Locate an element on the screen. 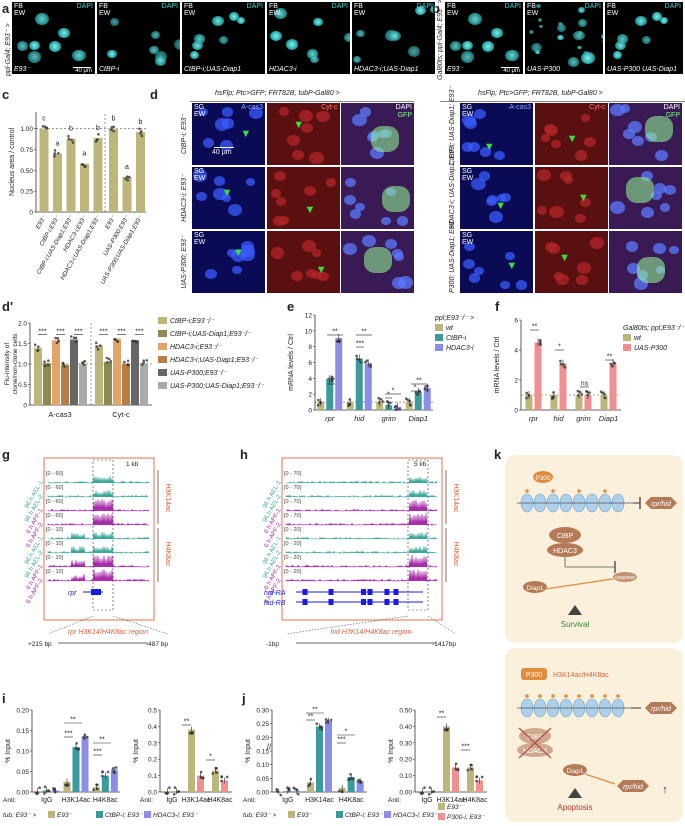 This screenshot has width=685, height=826. panel-b-genotype: Gal80ts; ppl-Gal4; E93⁻ > is located at coordinates (440, 40).